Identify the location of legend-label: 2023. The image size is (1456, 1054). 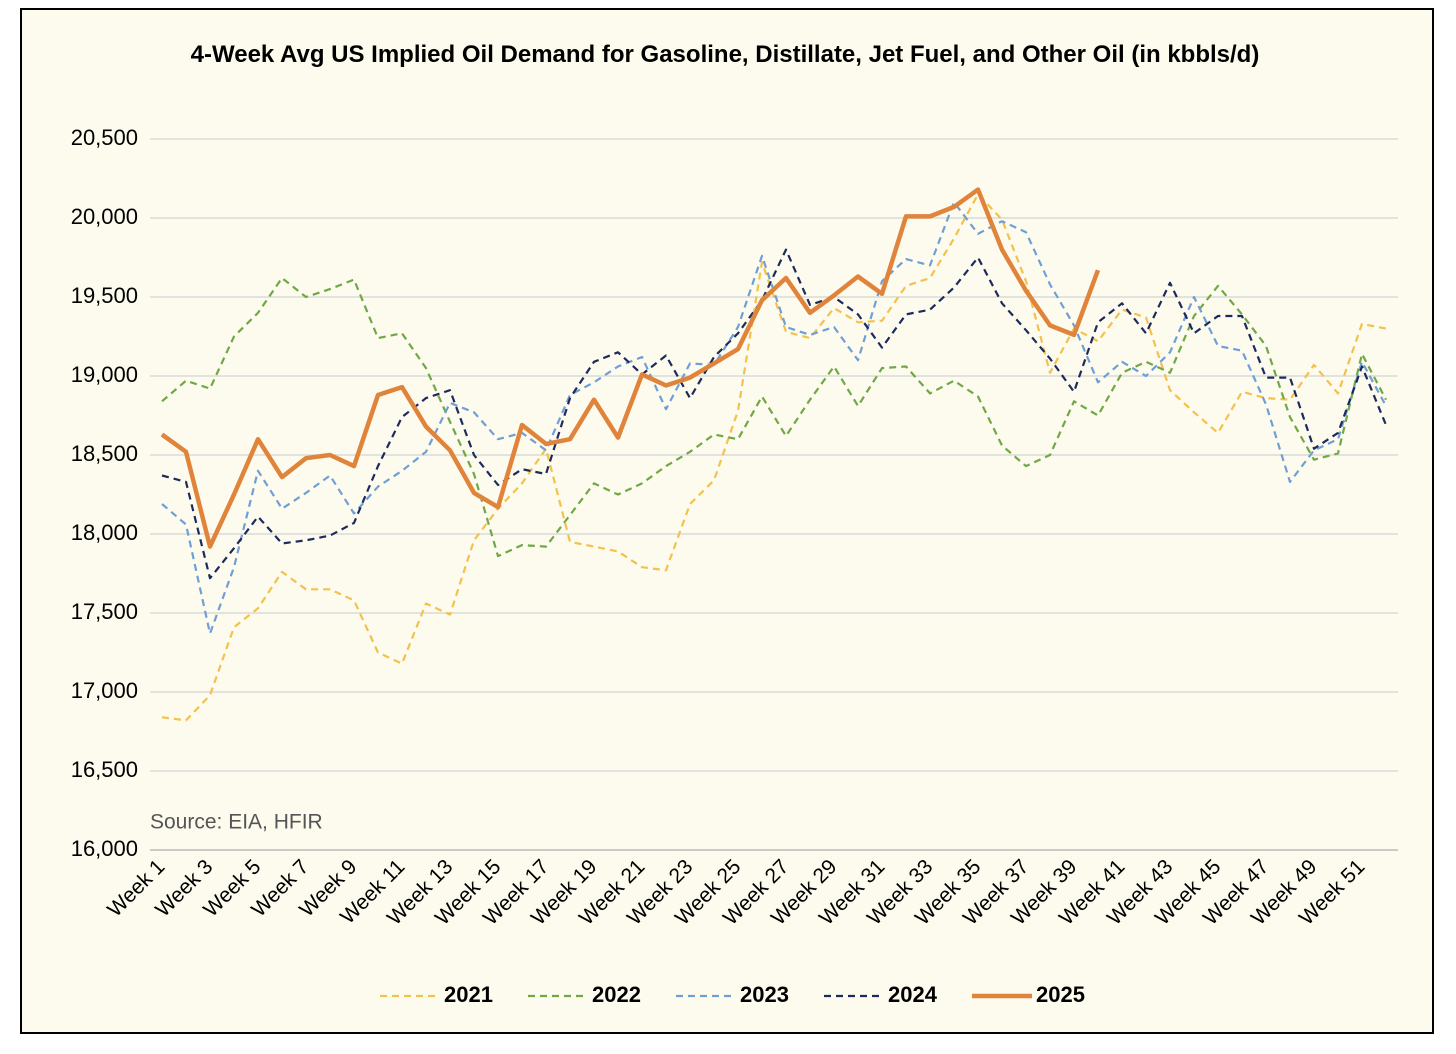
(764, 994).